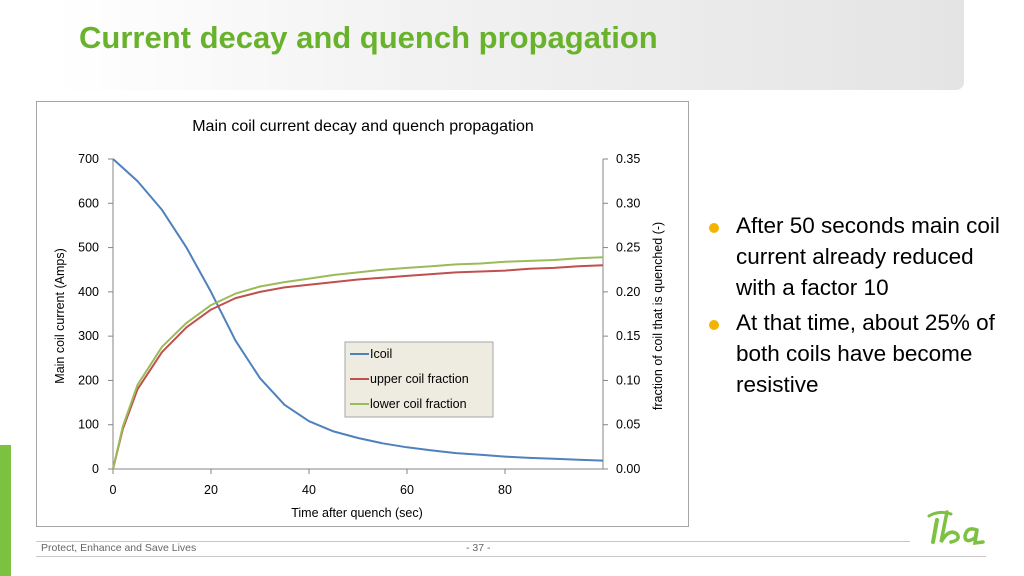 Image resolution: width=1024 pixels, height=576 pixels. What do you see at coordinates (309, 490) in the screenshot?
I see `x-tick-label: 40` at bounding box center [309, 490].